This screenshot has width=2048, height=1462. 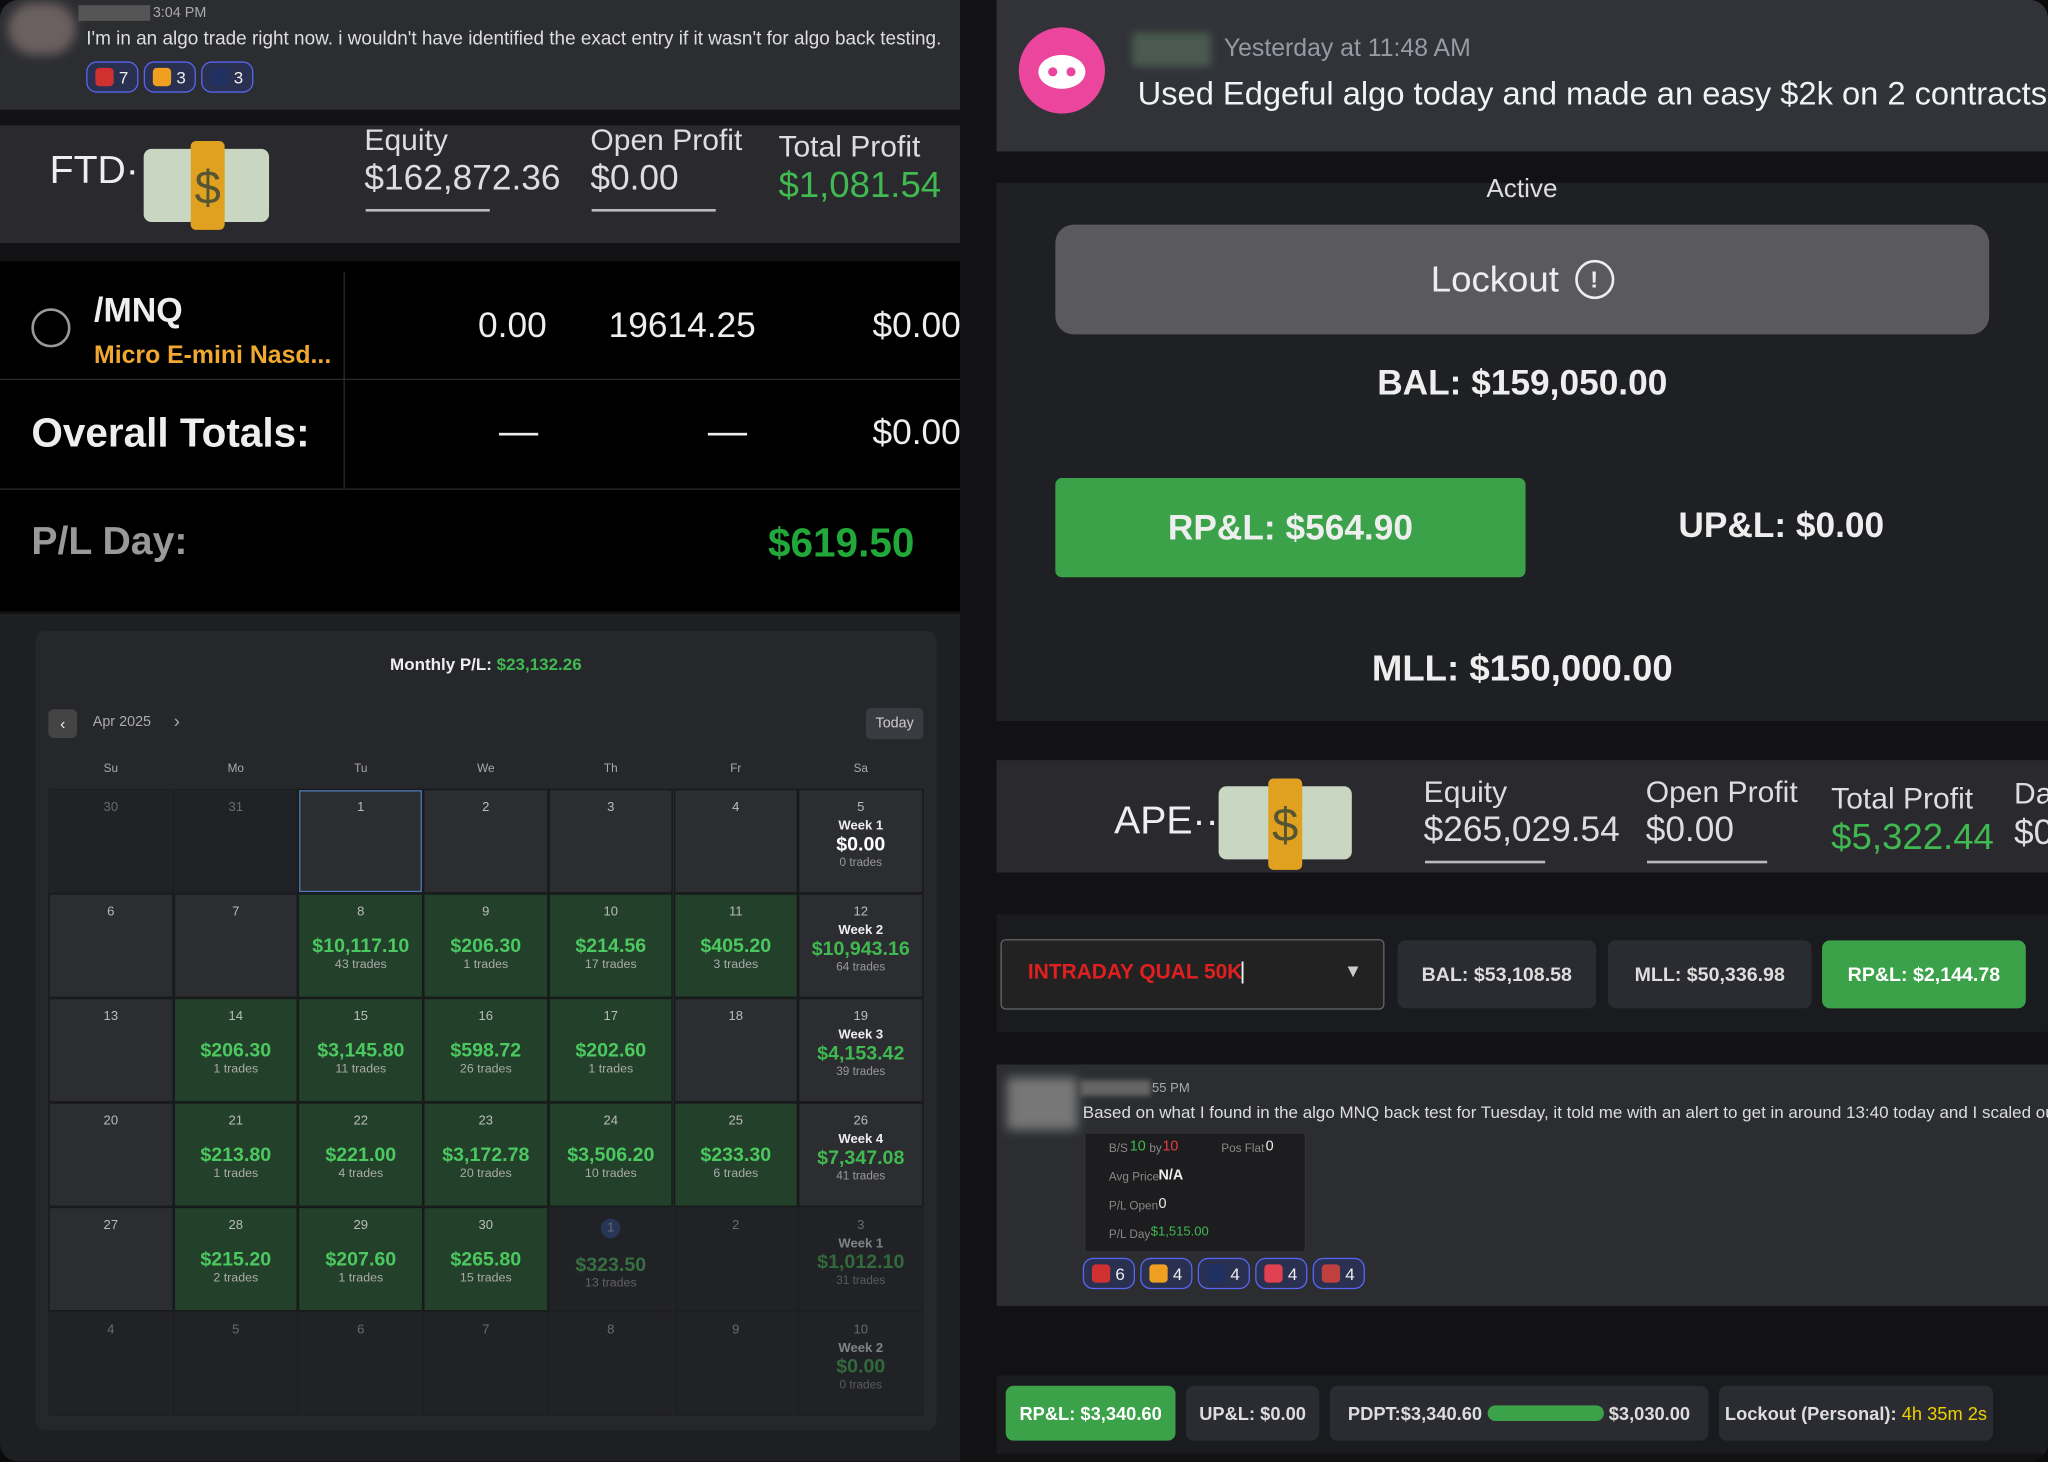 What do you see at coordinates (1109, 1273) in the screenshot?
I see `reaction: 6` at bounding box center [1109, 1273].